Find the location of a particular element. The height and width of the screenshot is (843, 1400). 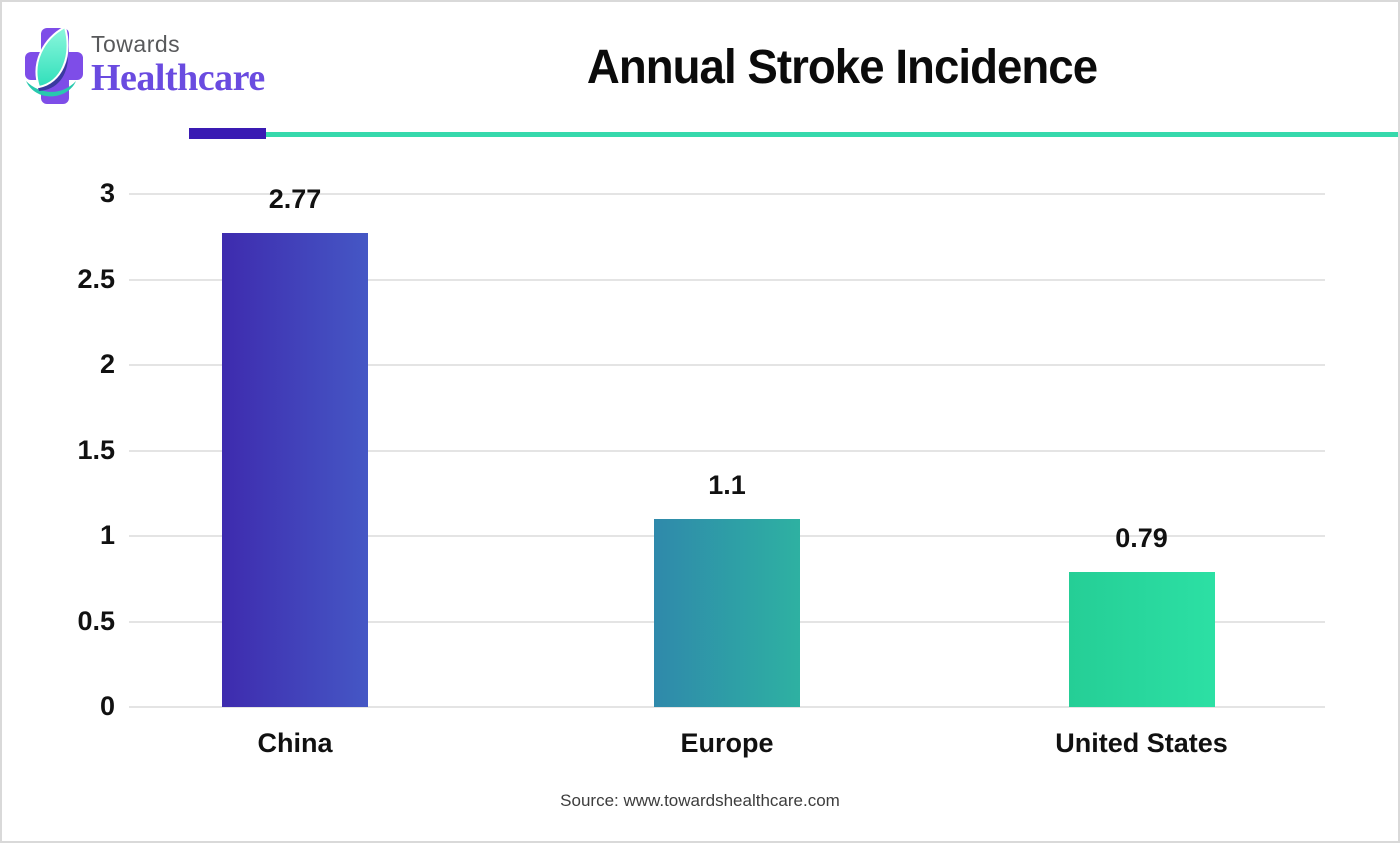

y-axis-tick-label: 0 is located at coordinates (107, 706).